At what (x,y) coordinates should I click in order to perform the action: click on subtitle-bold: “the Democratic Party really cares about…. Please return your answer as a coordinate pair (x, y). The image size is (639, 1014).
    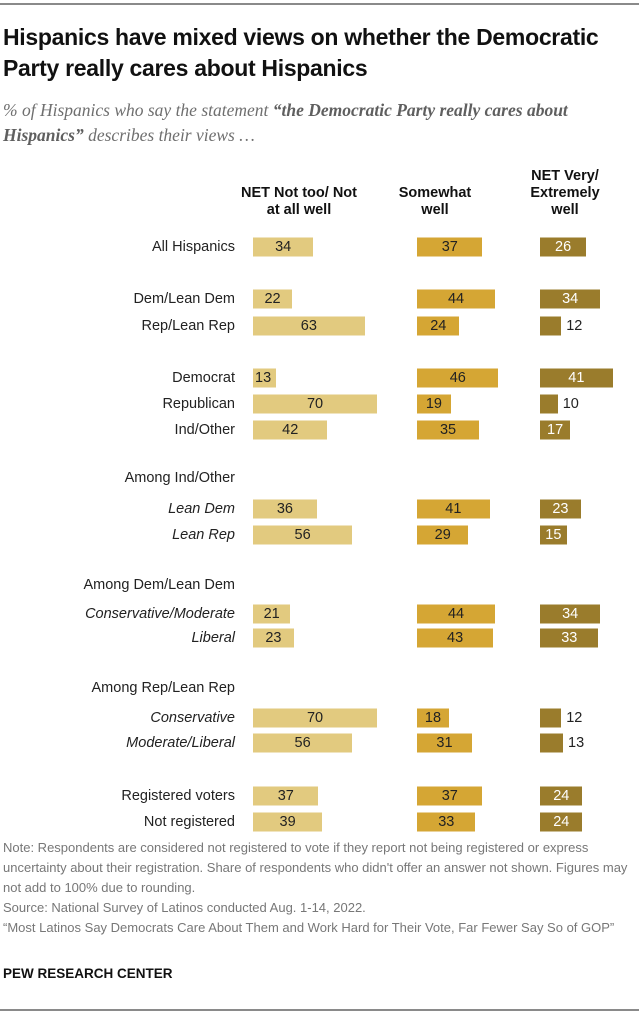
    Looking at the image, I should click on (285, 122).